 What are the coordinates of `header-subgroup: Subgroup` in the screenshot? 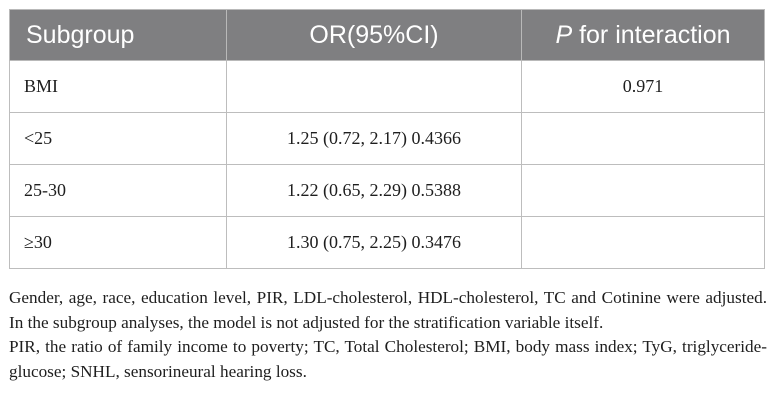 It's located at (118, 35).